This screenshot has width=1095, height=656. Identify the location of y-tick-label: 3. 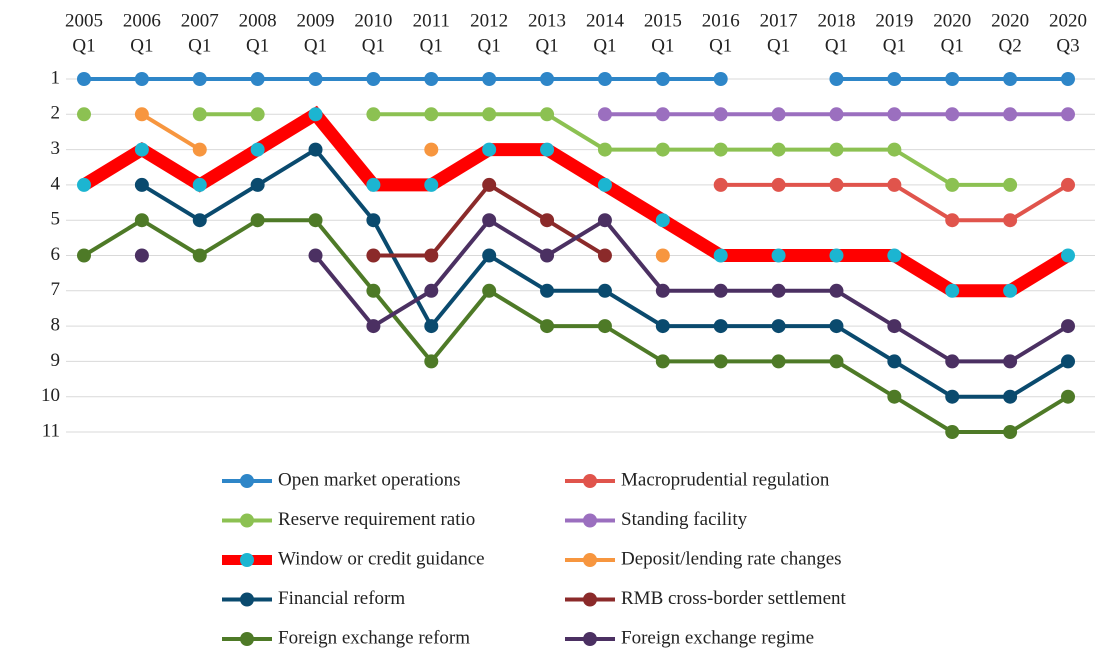
(56, 148).